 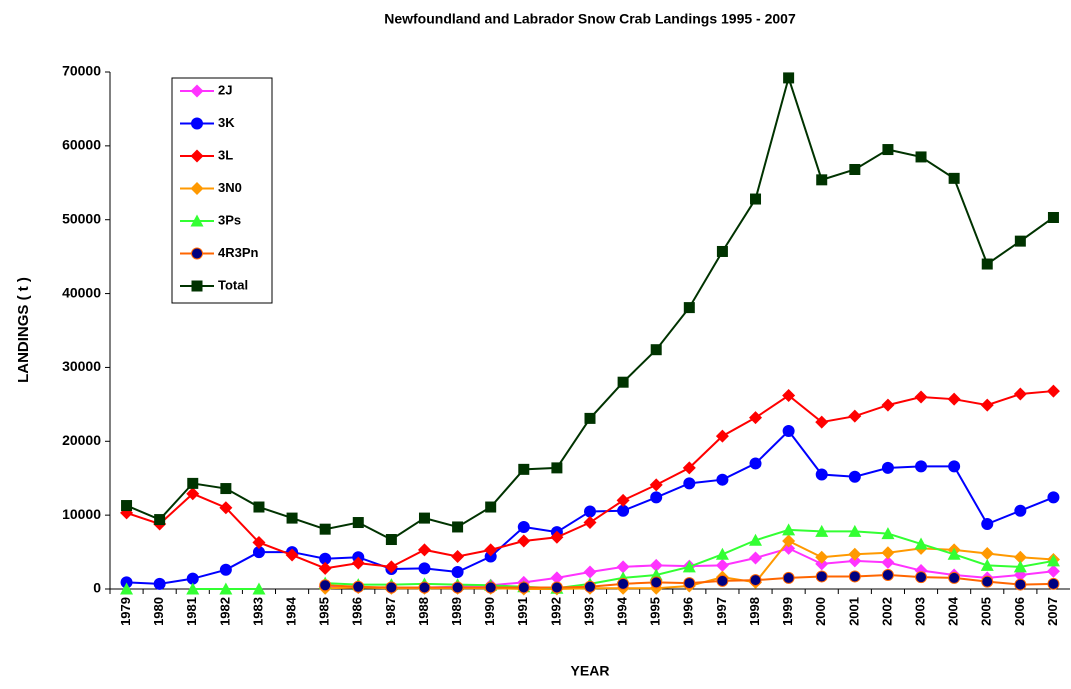 What do you see at coordinates (456, 611) in the screenshot?
I see `x-tick-label: 1989` at bounding box center [456, 611].